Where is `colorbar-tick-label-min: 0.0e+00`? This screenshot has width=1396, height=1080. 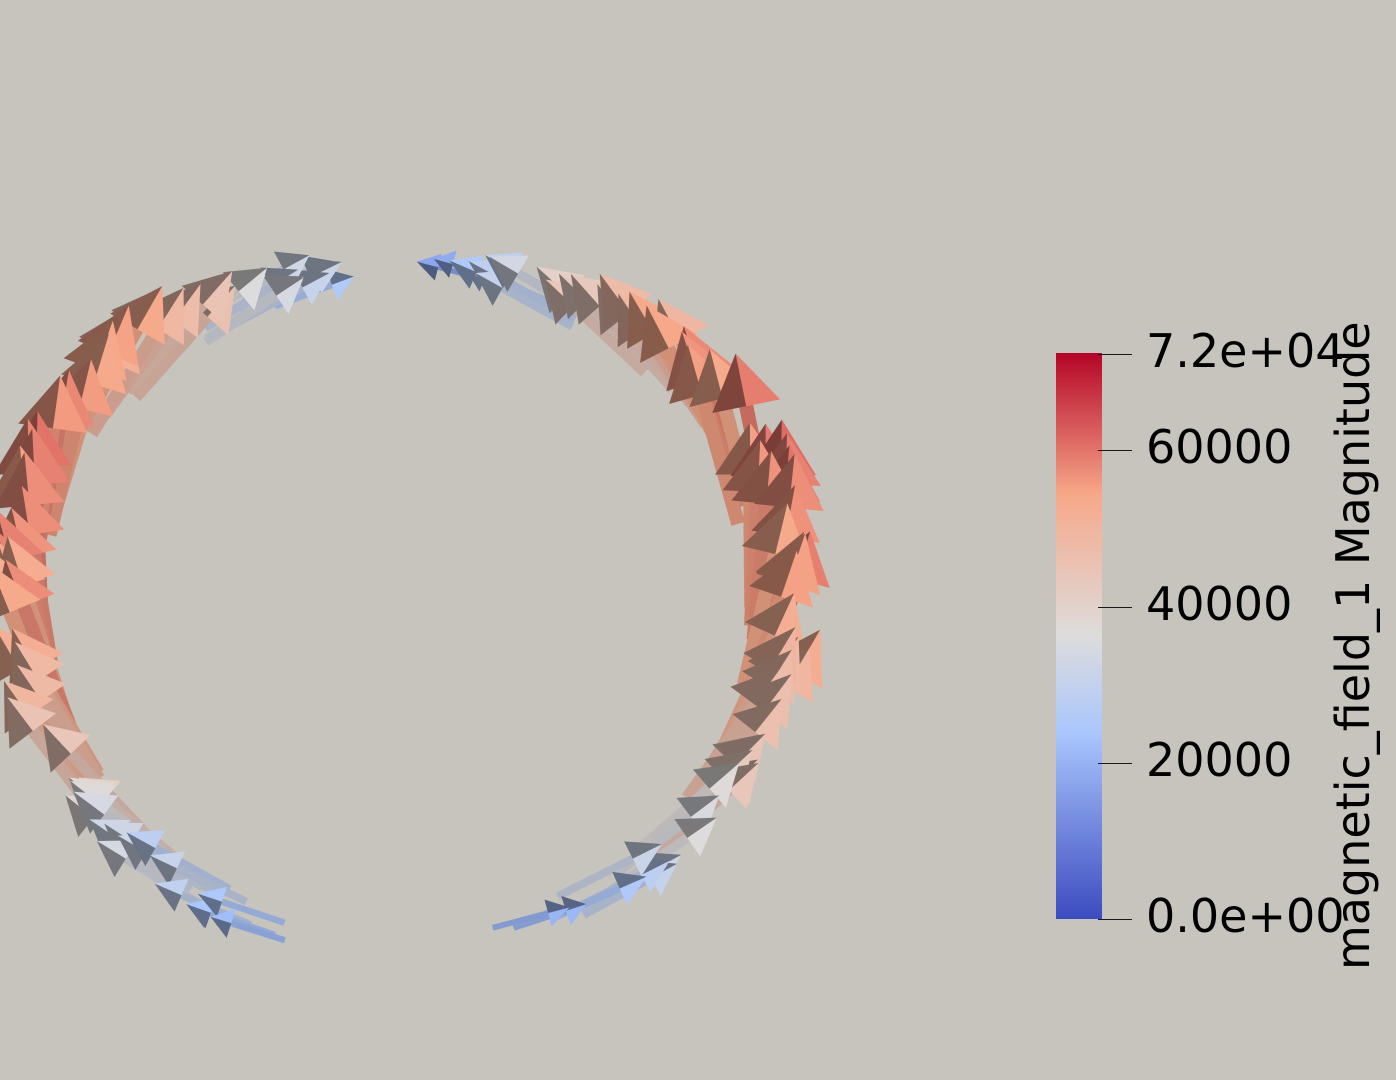 colorbar-tick-label-min: 0.0e+00 is located at coordinates (1245, 916).